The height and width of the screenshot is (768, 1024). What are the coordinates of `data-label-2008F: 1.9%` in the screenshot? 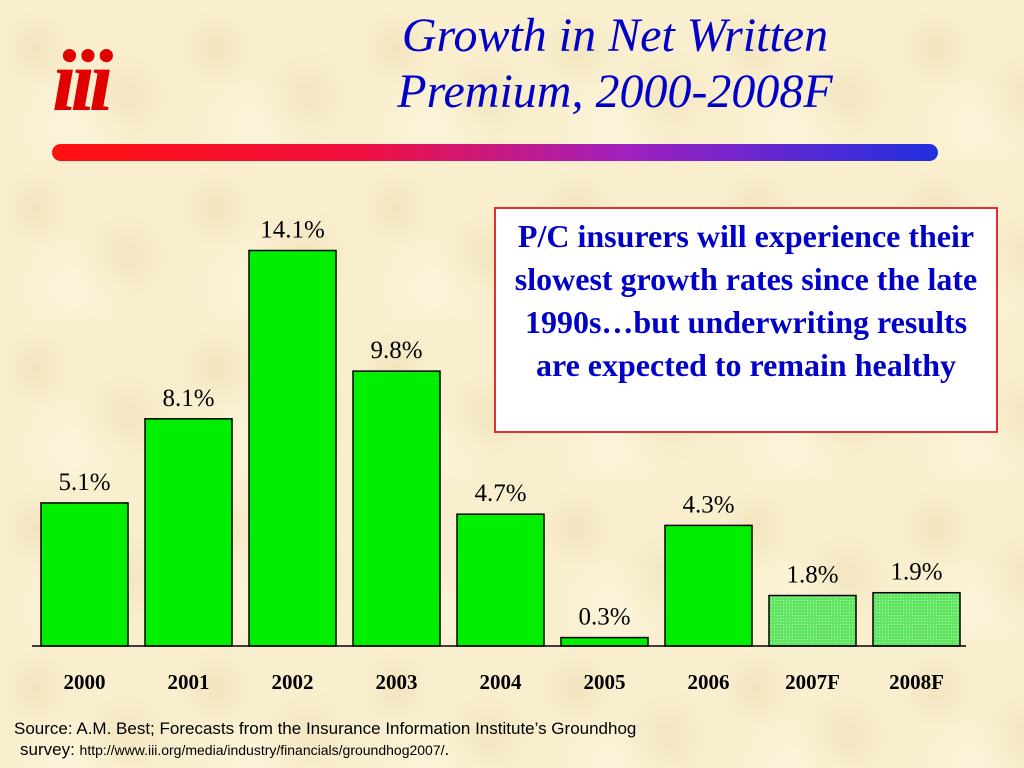 It's located at (916, 572).